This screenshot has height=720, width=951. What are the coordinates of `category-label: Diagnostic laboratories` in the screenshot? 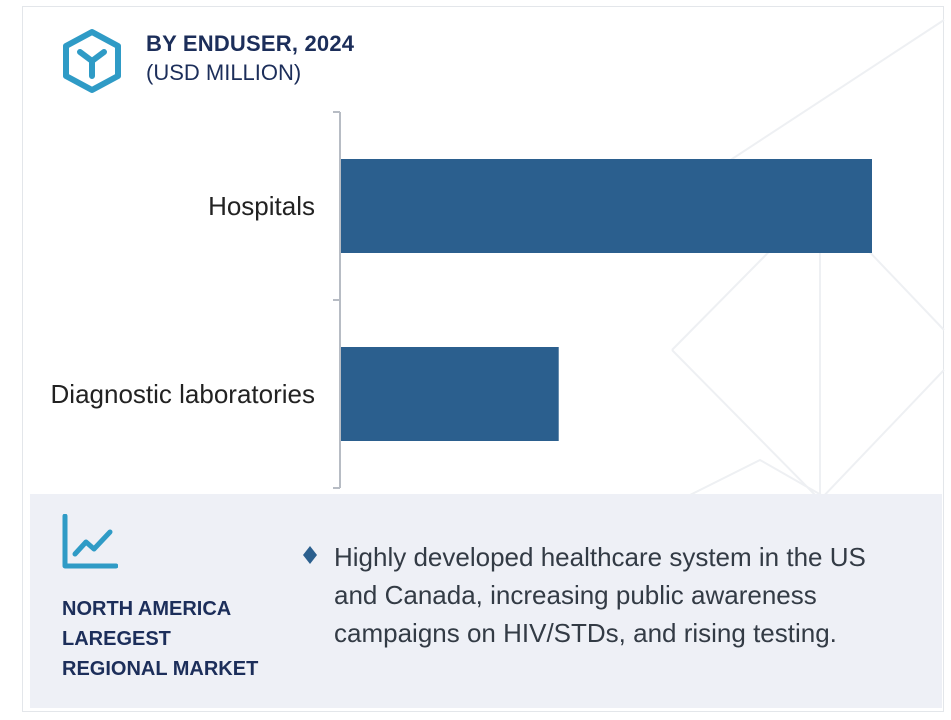 It's located at (183, 394).